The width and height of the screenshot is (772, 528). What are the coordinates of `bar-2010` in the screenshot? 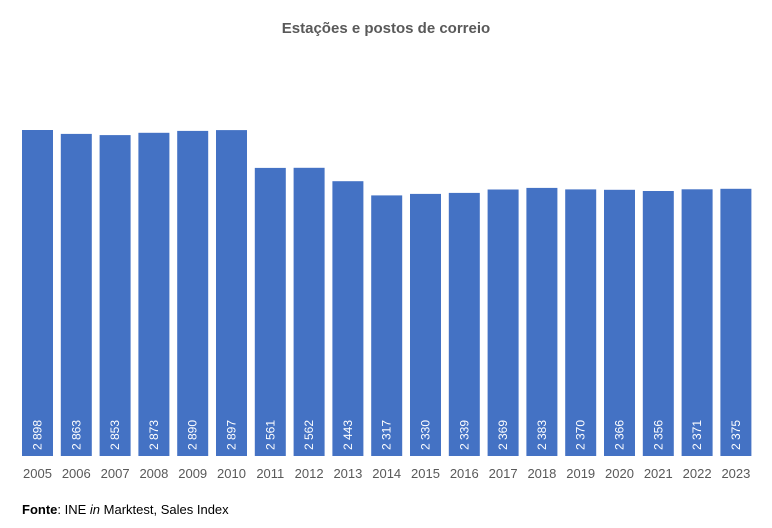 It's located at (231, 293).